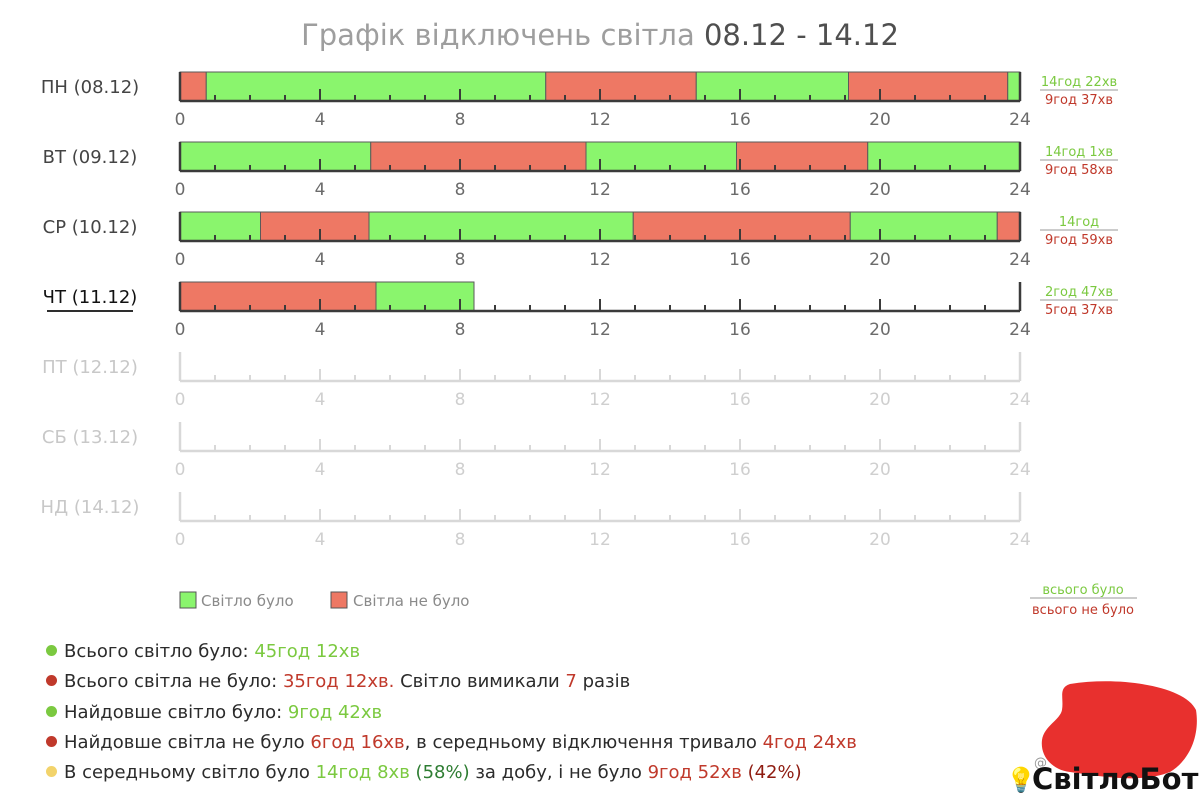  Describe the element at coordinates (1079, 170) in the screenshot. I see `day-off-total: 9год 58хв` at that location.